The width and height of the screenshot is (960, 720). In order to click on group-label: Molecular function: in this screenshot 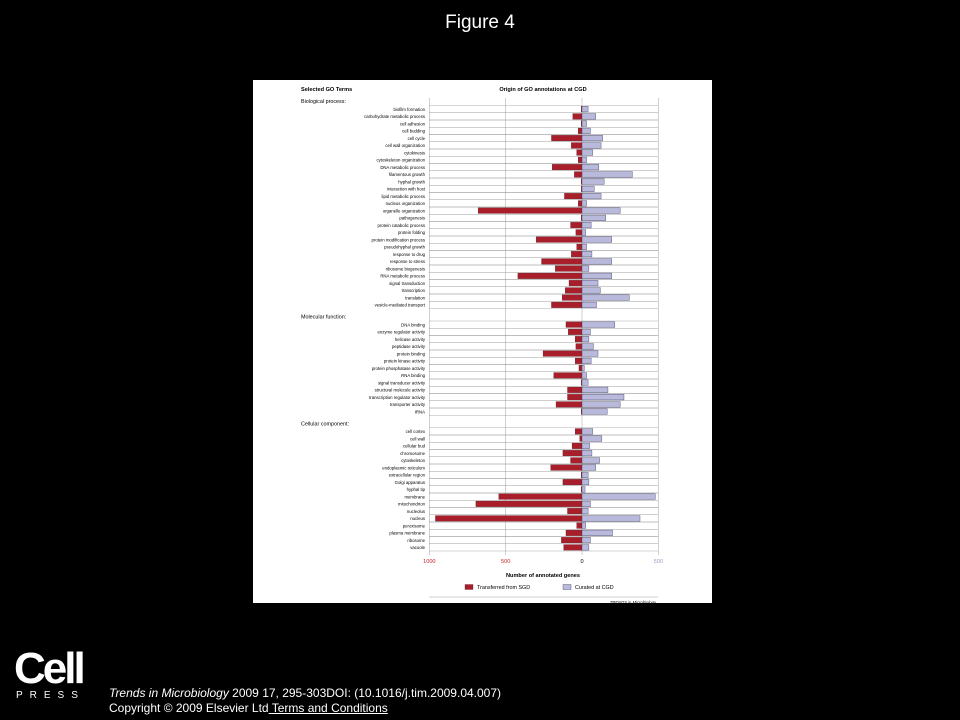, I will do `click(323, 318)`.